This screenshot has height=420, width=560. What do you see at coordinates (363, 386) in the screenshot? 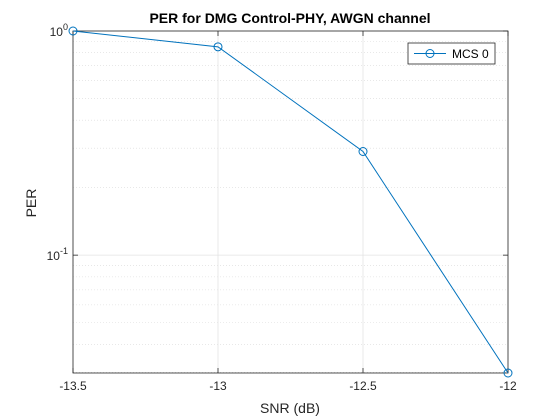
I see `x-tick-label: -12.5` at bounding box center [363, 386].